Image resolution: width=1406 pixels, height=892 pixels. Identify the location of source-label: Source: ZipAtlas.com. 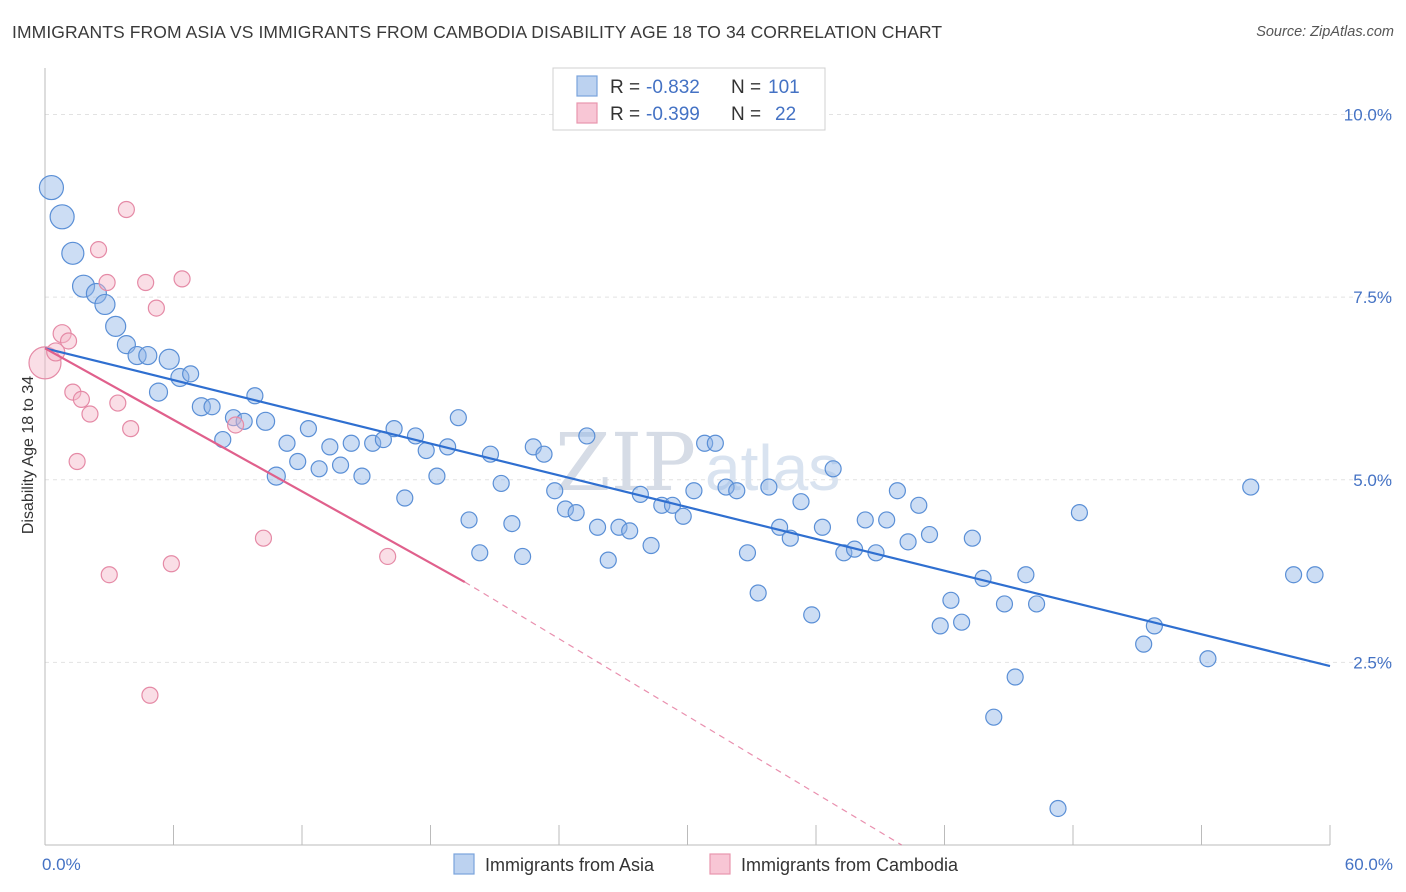
(1325, 32).